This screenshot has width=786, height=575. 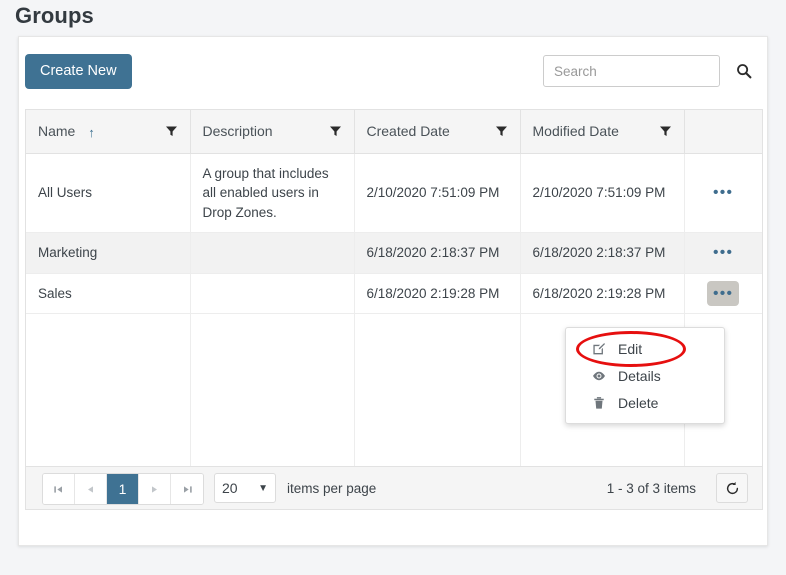 I want to click on chevron-down-icon: ▼, so click(x=263, y=488).